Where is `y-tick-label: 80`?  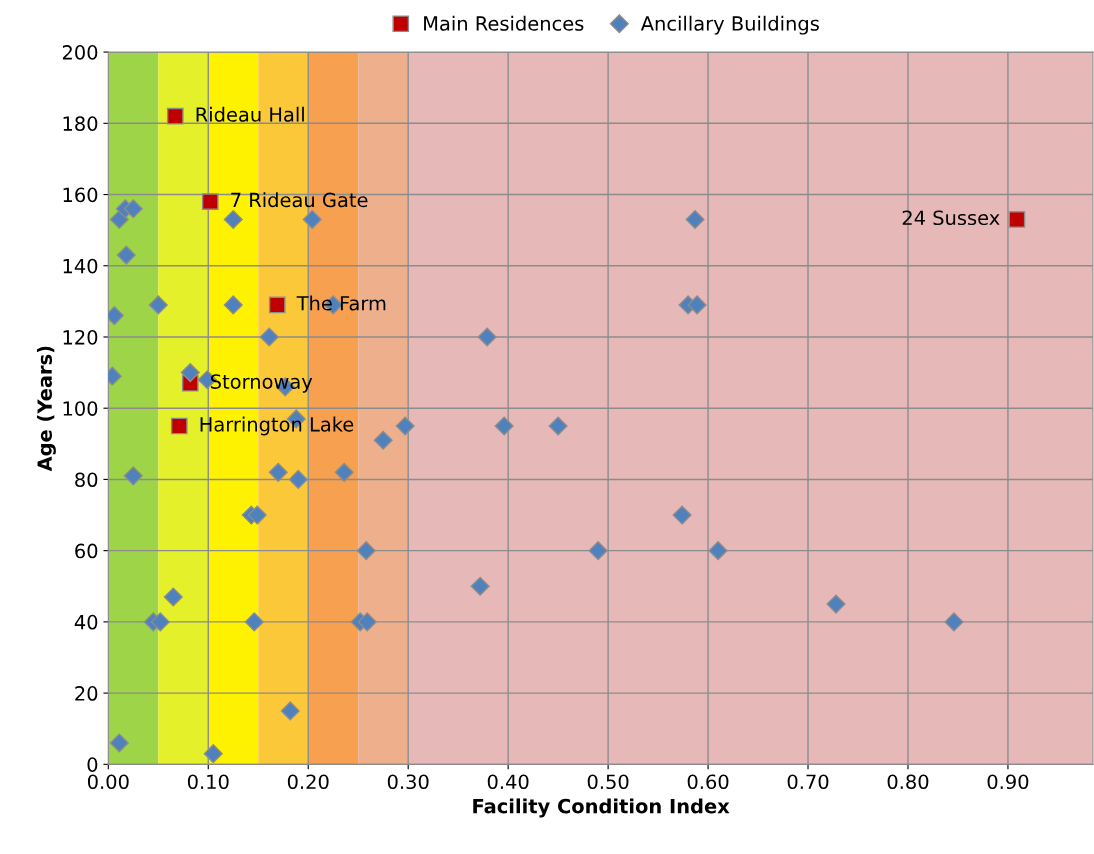 y-tick-label: 80 is located at coordinates (86, 480).